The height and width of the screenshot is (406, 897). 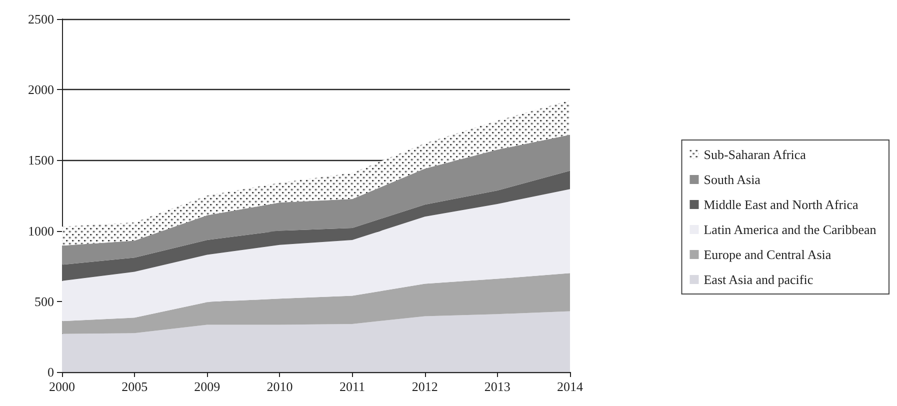 I want to click on y-tick-label: 1500, so click(x=41, y=160).